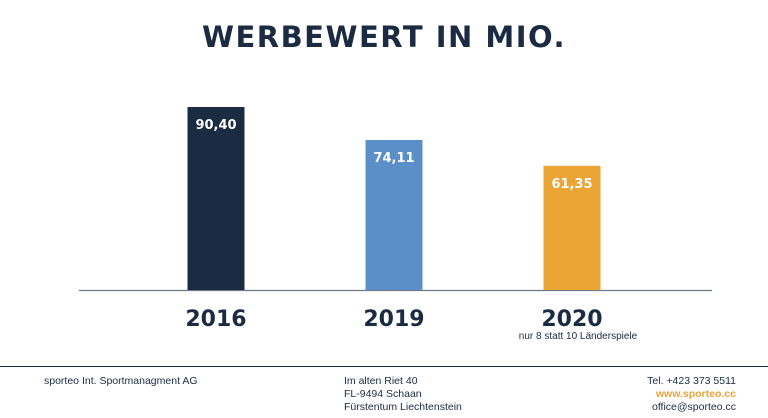  What do you see at coordinates (578, 336) in the screenshot?
I see `annotation-2020: nur 8 statt 10 Länderspiele` at bounding box center [578, 336].